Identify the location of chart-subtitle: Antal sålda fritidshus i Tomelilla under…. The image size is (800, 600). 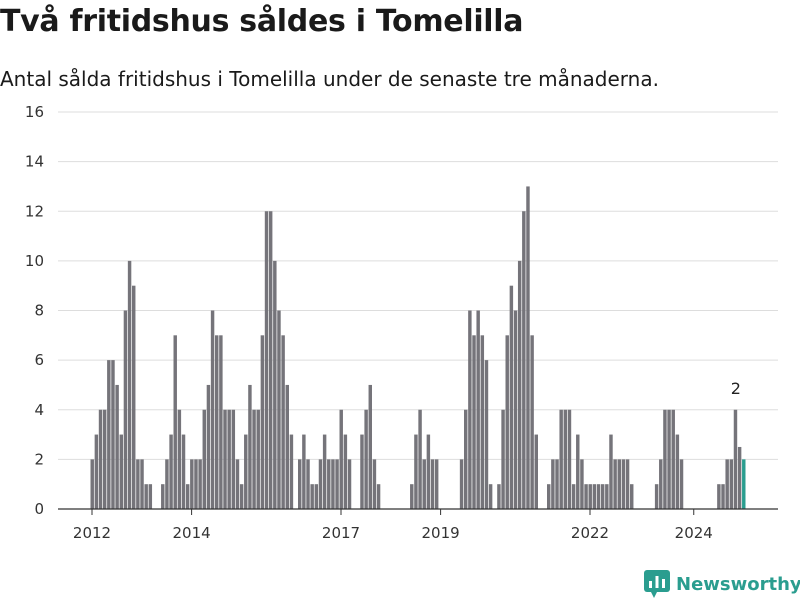
(329, 79).